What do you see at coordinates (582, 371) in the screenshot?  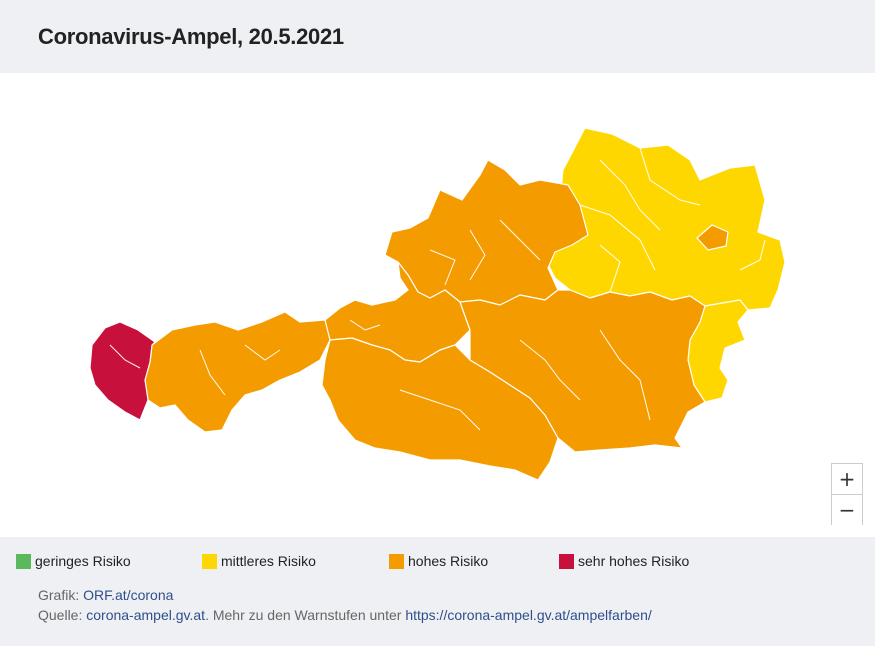 I see `region-steiermark` at bounding box center [582, 371].